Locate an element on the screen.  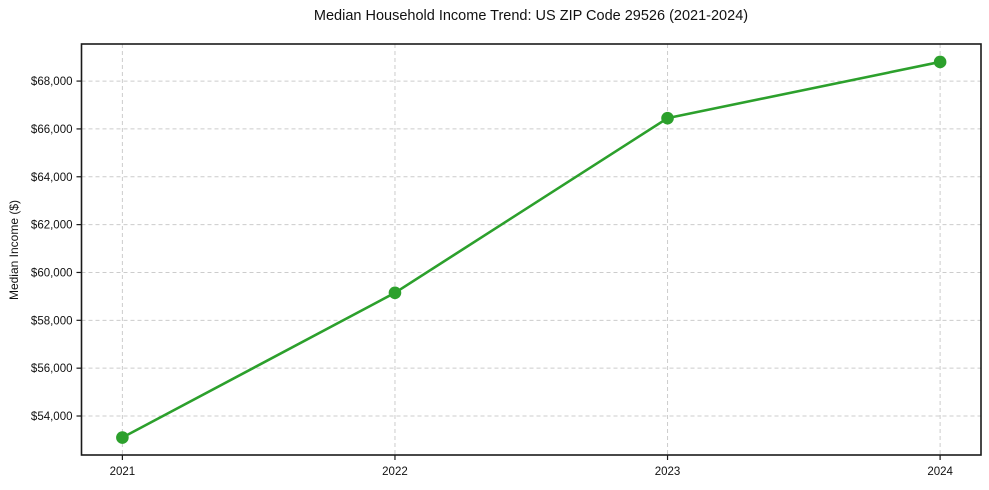
y-tick-label: $56,000 is located at coordinates (52, 369).